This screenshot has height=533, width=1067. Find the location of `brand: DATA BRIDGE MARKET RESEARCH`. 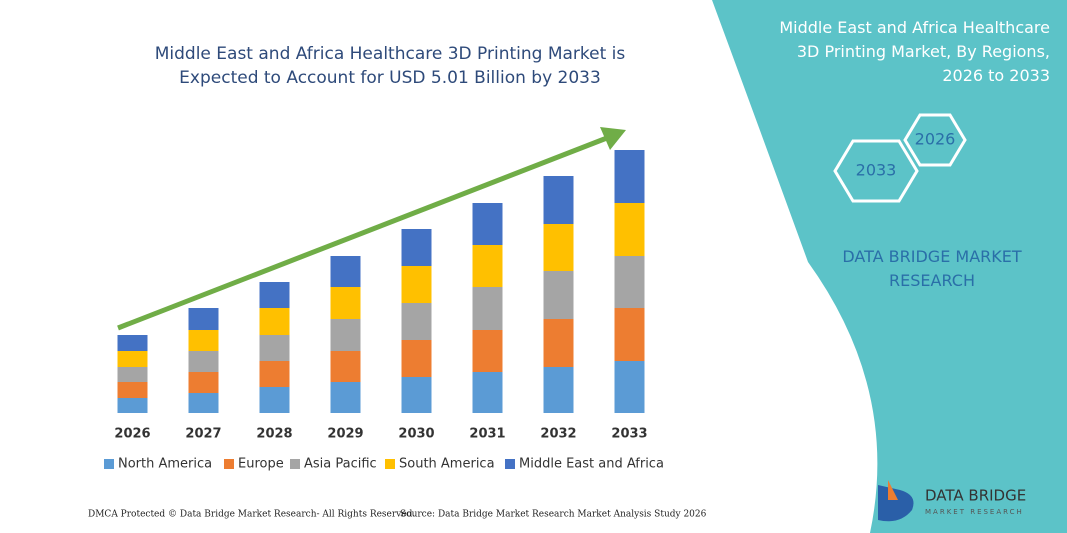

brand: DATA BRIDGE MARKET RESEARCH is located at coordinates (932, 268).